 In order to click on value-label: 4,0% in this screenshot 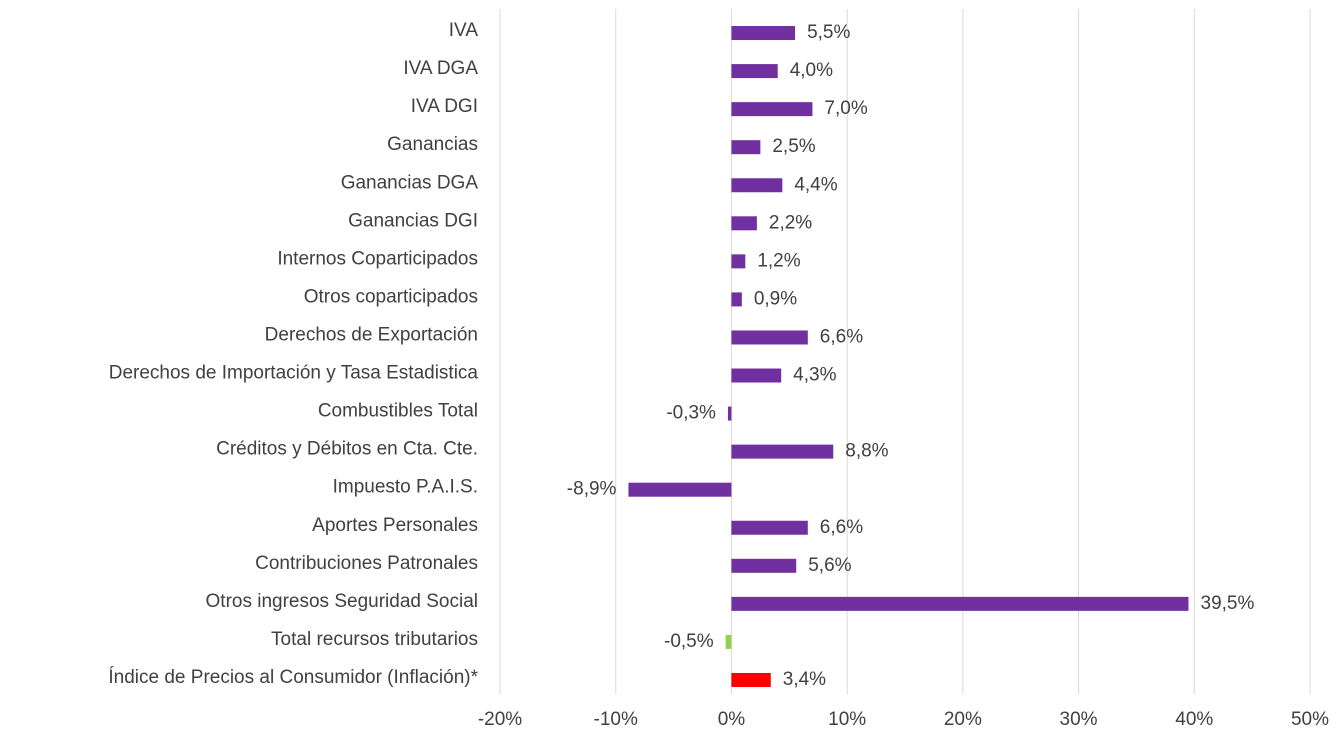, I will do `click(811, 70)`.